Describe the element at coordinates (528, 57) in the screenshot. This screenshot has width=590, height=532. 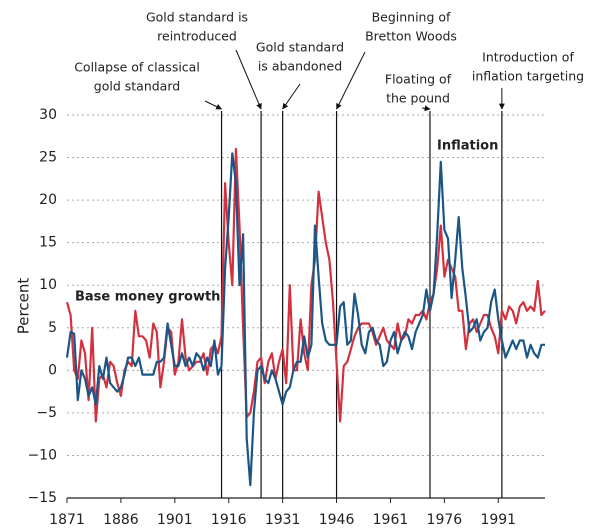
I see `event-label: Introduction of` at that location.